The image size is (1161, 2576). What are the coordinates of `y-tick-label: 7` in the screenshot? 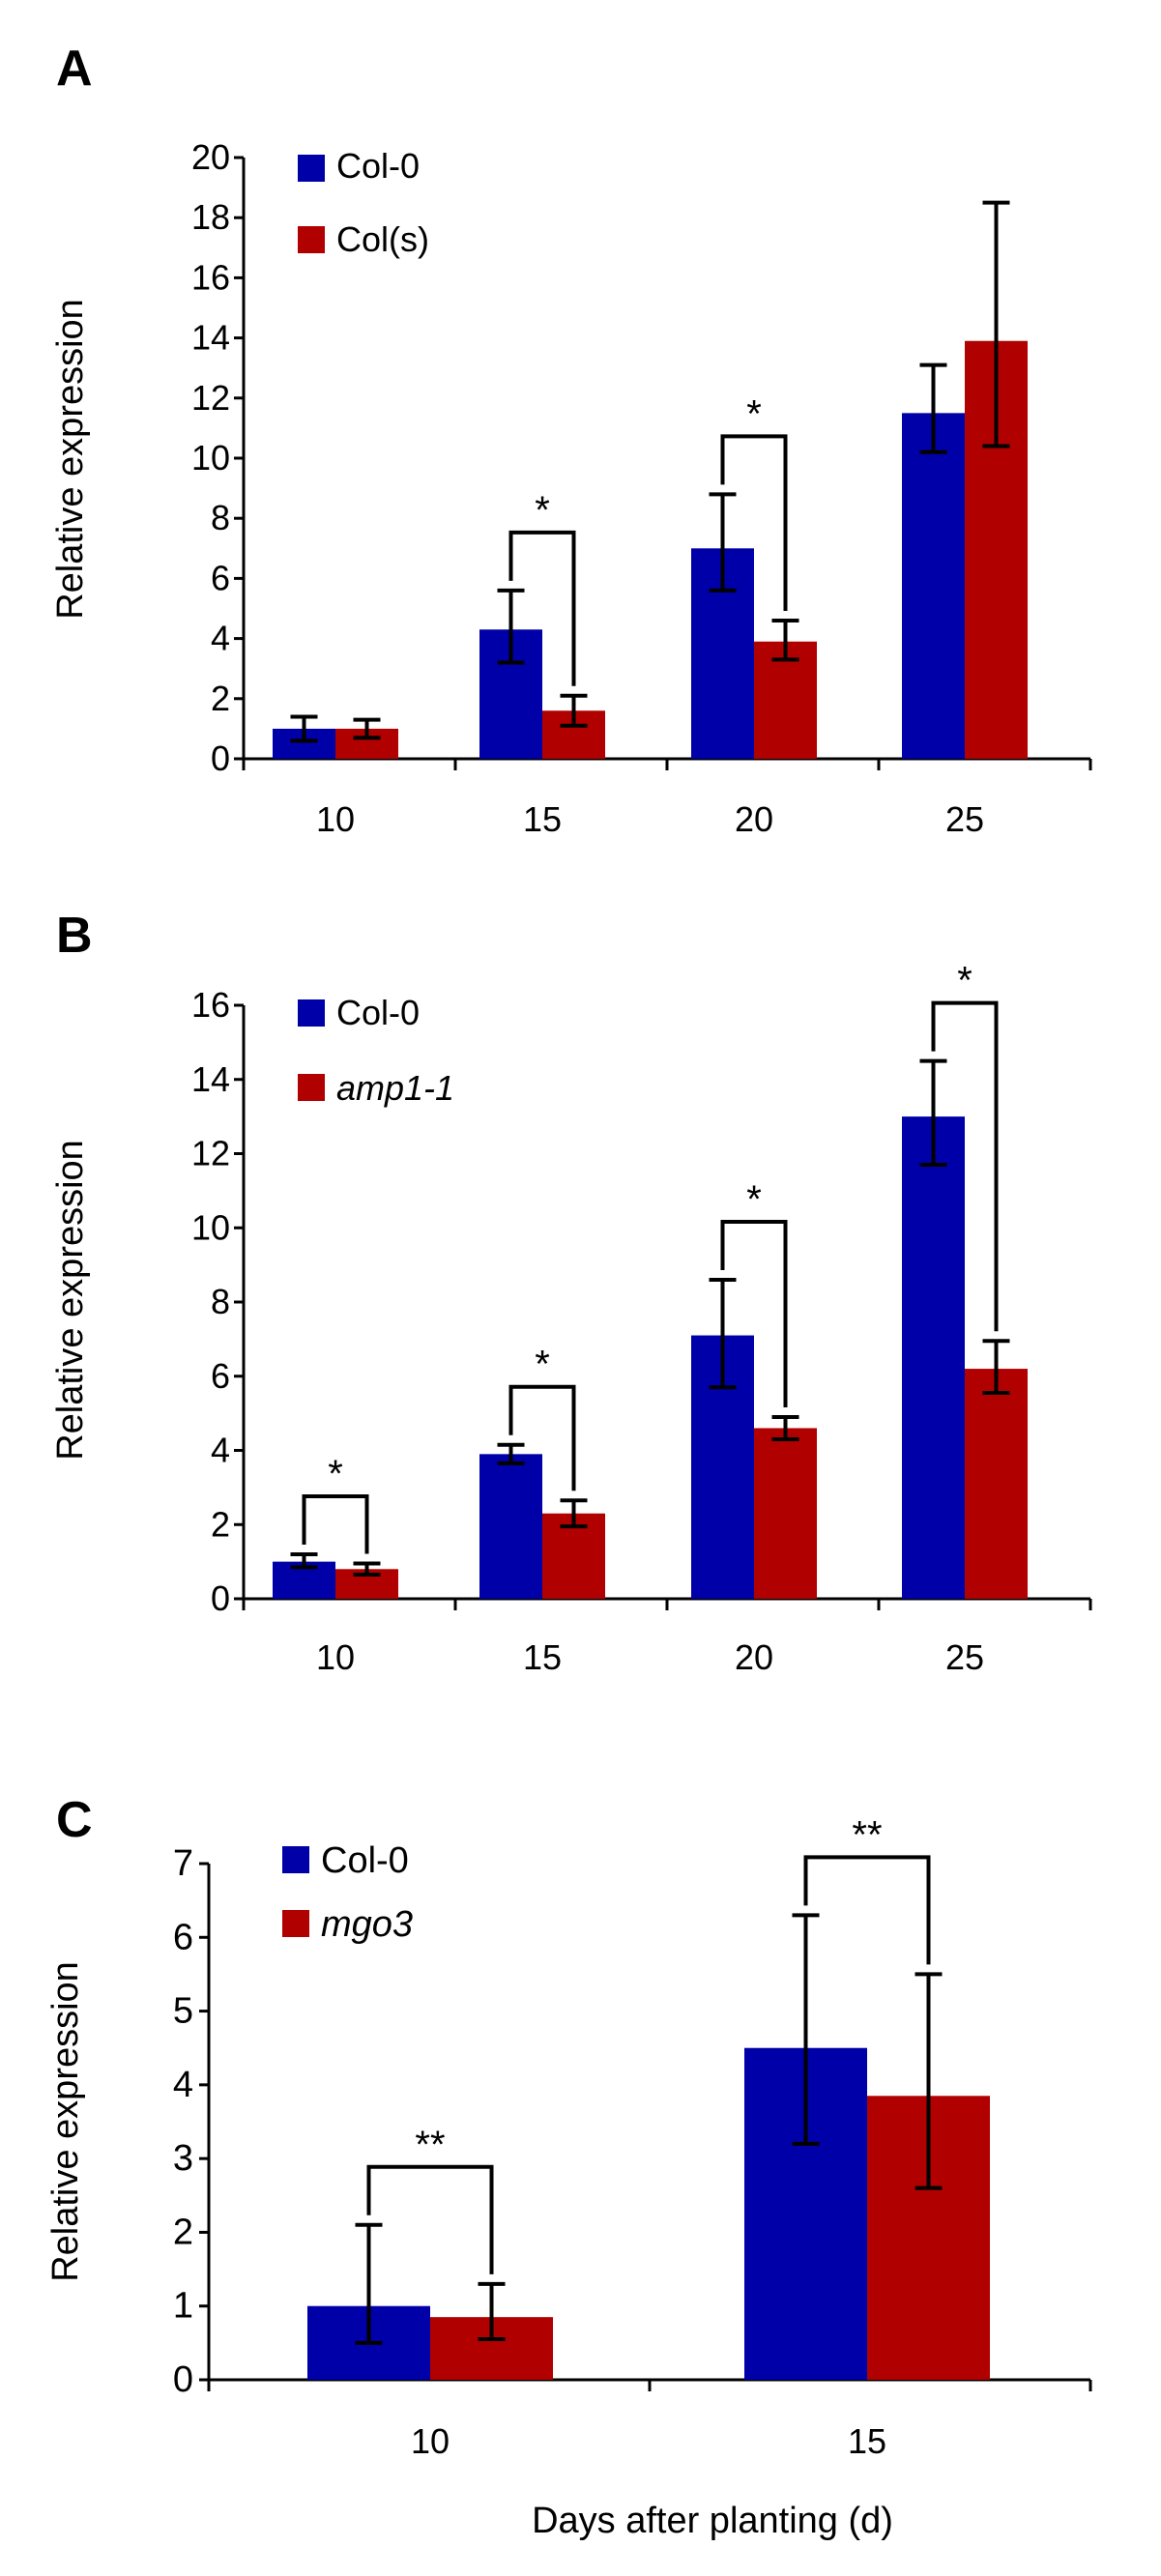 It's located at (183, 1863).